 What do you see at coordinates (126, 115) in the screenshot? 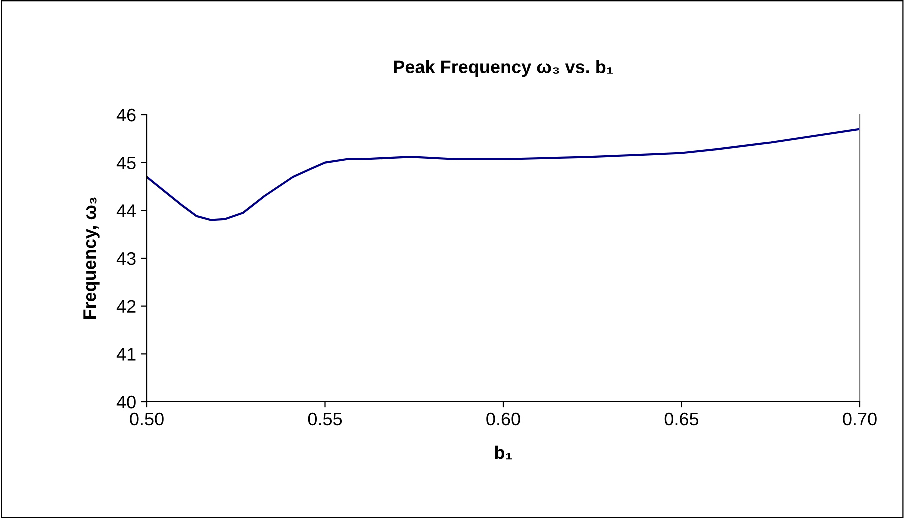
I see `y-tick-label: 46` at bounding box center [126, 115].